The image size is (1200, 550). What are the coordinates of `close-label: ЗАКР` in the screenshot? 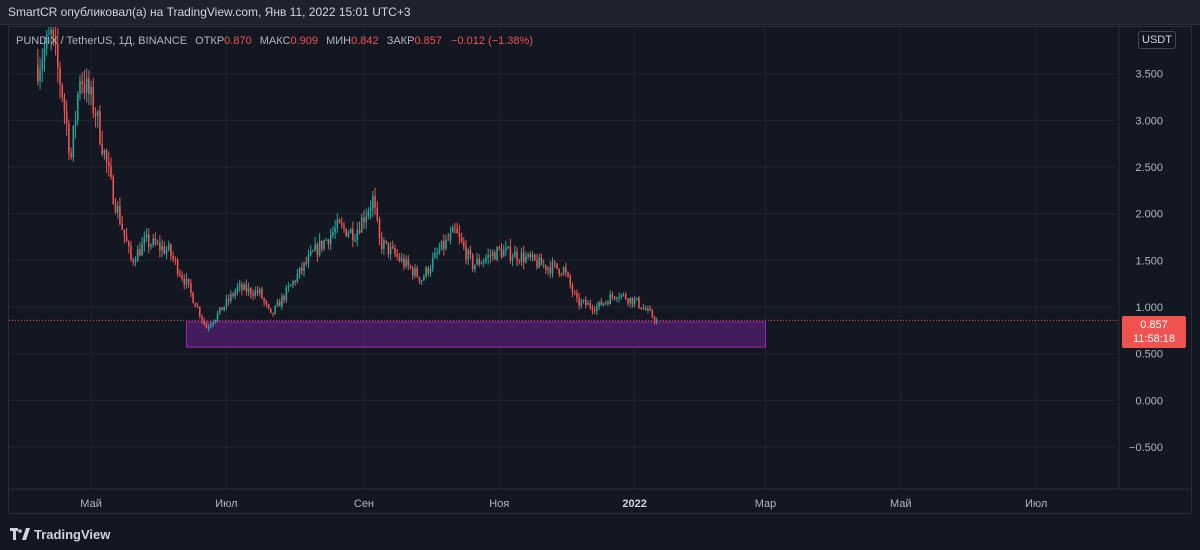 It's located at (400, 41).